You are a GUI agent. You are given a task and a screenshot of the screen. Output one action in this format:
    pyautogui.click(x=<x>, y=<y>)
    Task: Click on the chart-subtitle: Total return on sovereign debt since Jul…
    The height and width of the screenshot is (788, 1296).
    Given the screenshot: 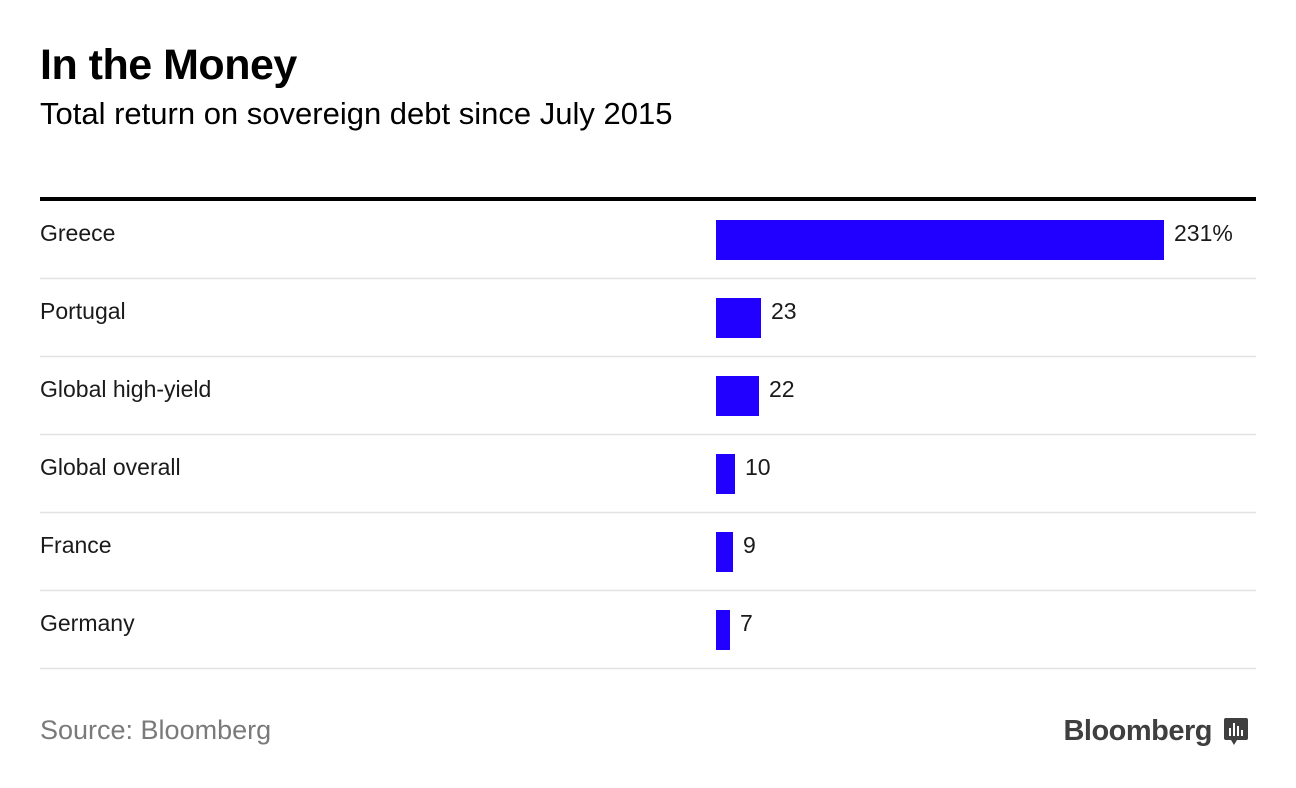 What is the action you would take?
    pyautogui.click(x=356, y=113)
    